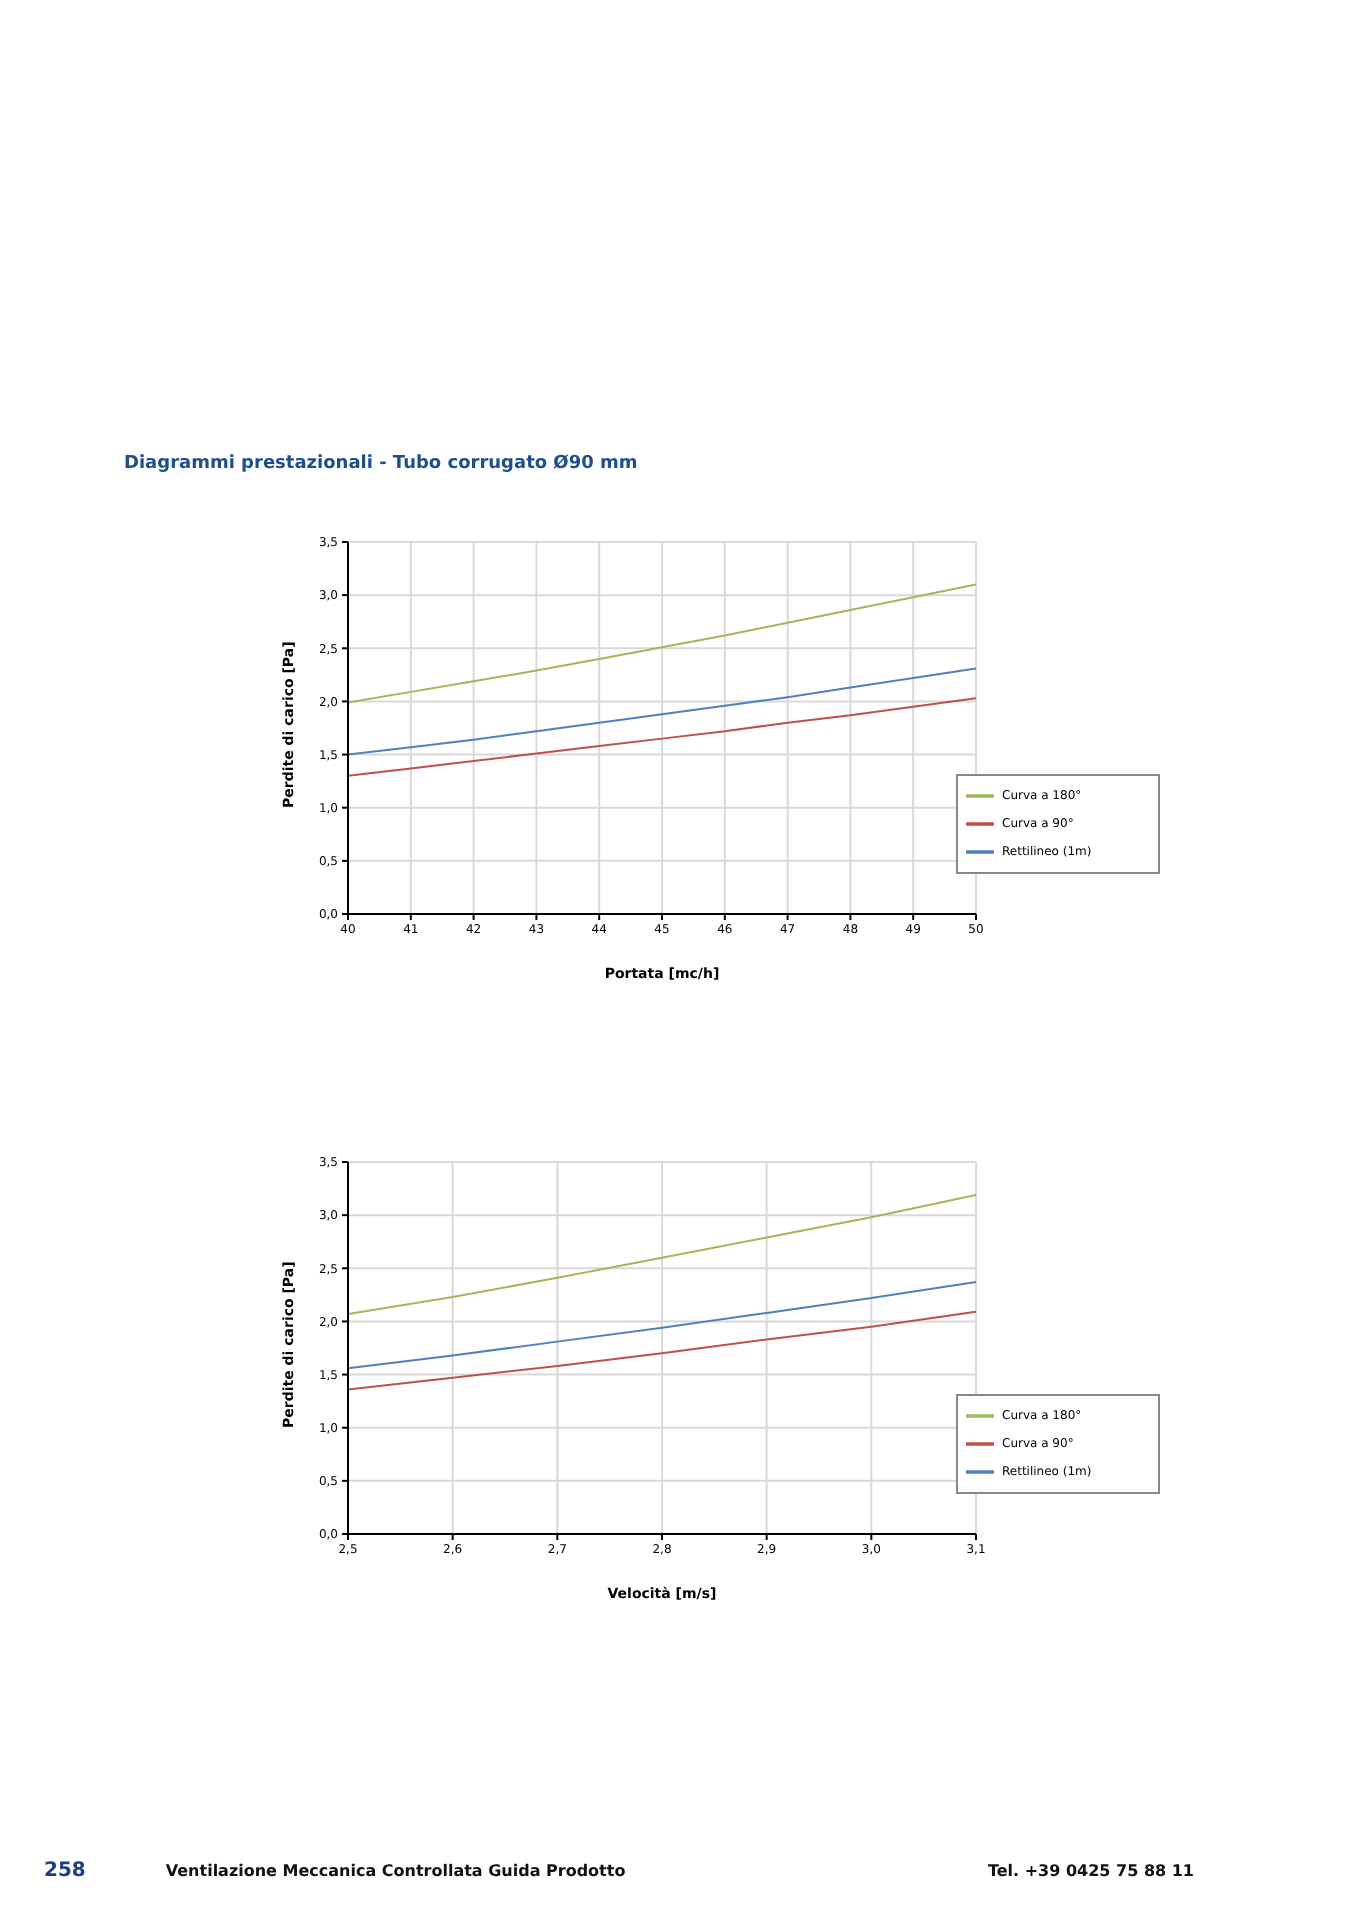 The height and width of the screenshot is (1916, 1354). What do you see at coordinates (395, 1871) in the screenshot?
I see `text: Ventilazione Meccanica Controllata Guida Prodotto` at bounding box center [395, 1871].